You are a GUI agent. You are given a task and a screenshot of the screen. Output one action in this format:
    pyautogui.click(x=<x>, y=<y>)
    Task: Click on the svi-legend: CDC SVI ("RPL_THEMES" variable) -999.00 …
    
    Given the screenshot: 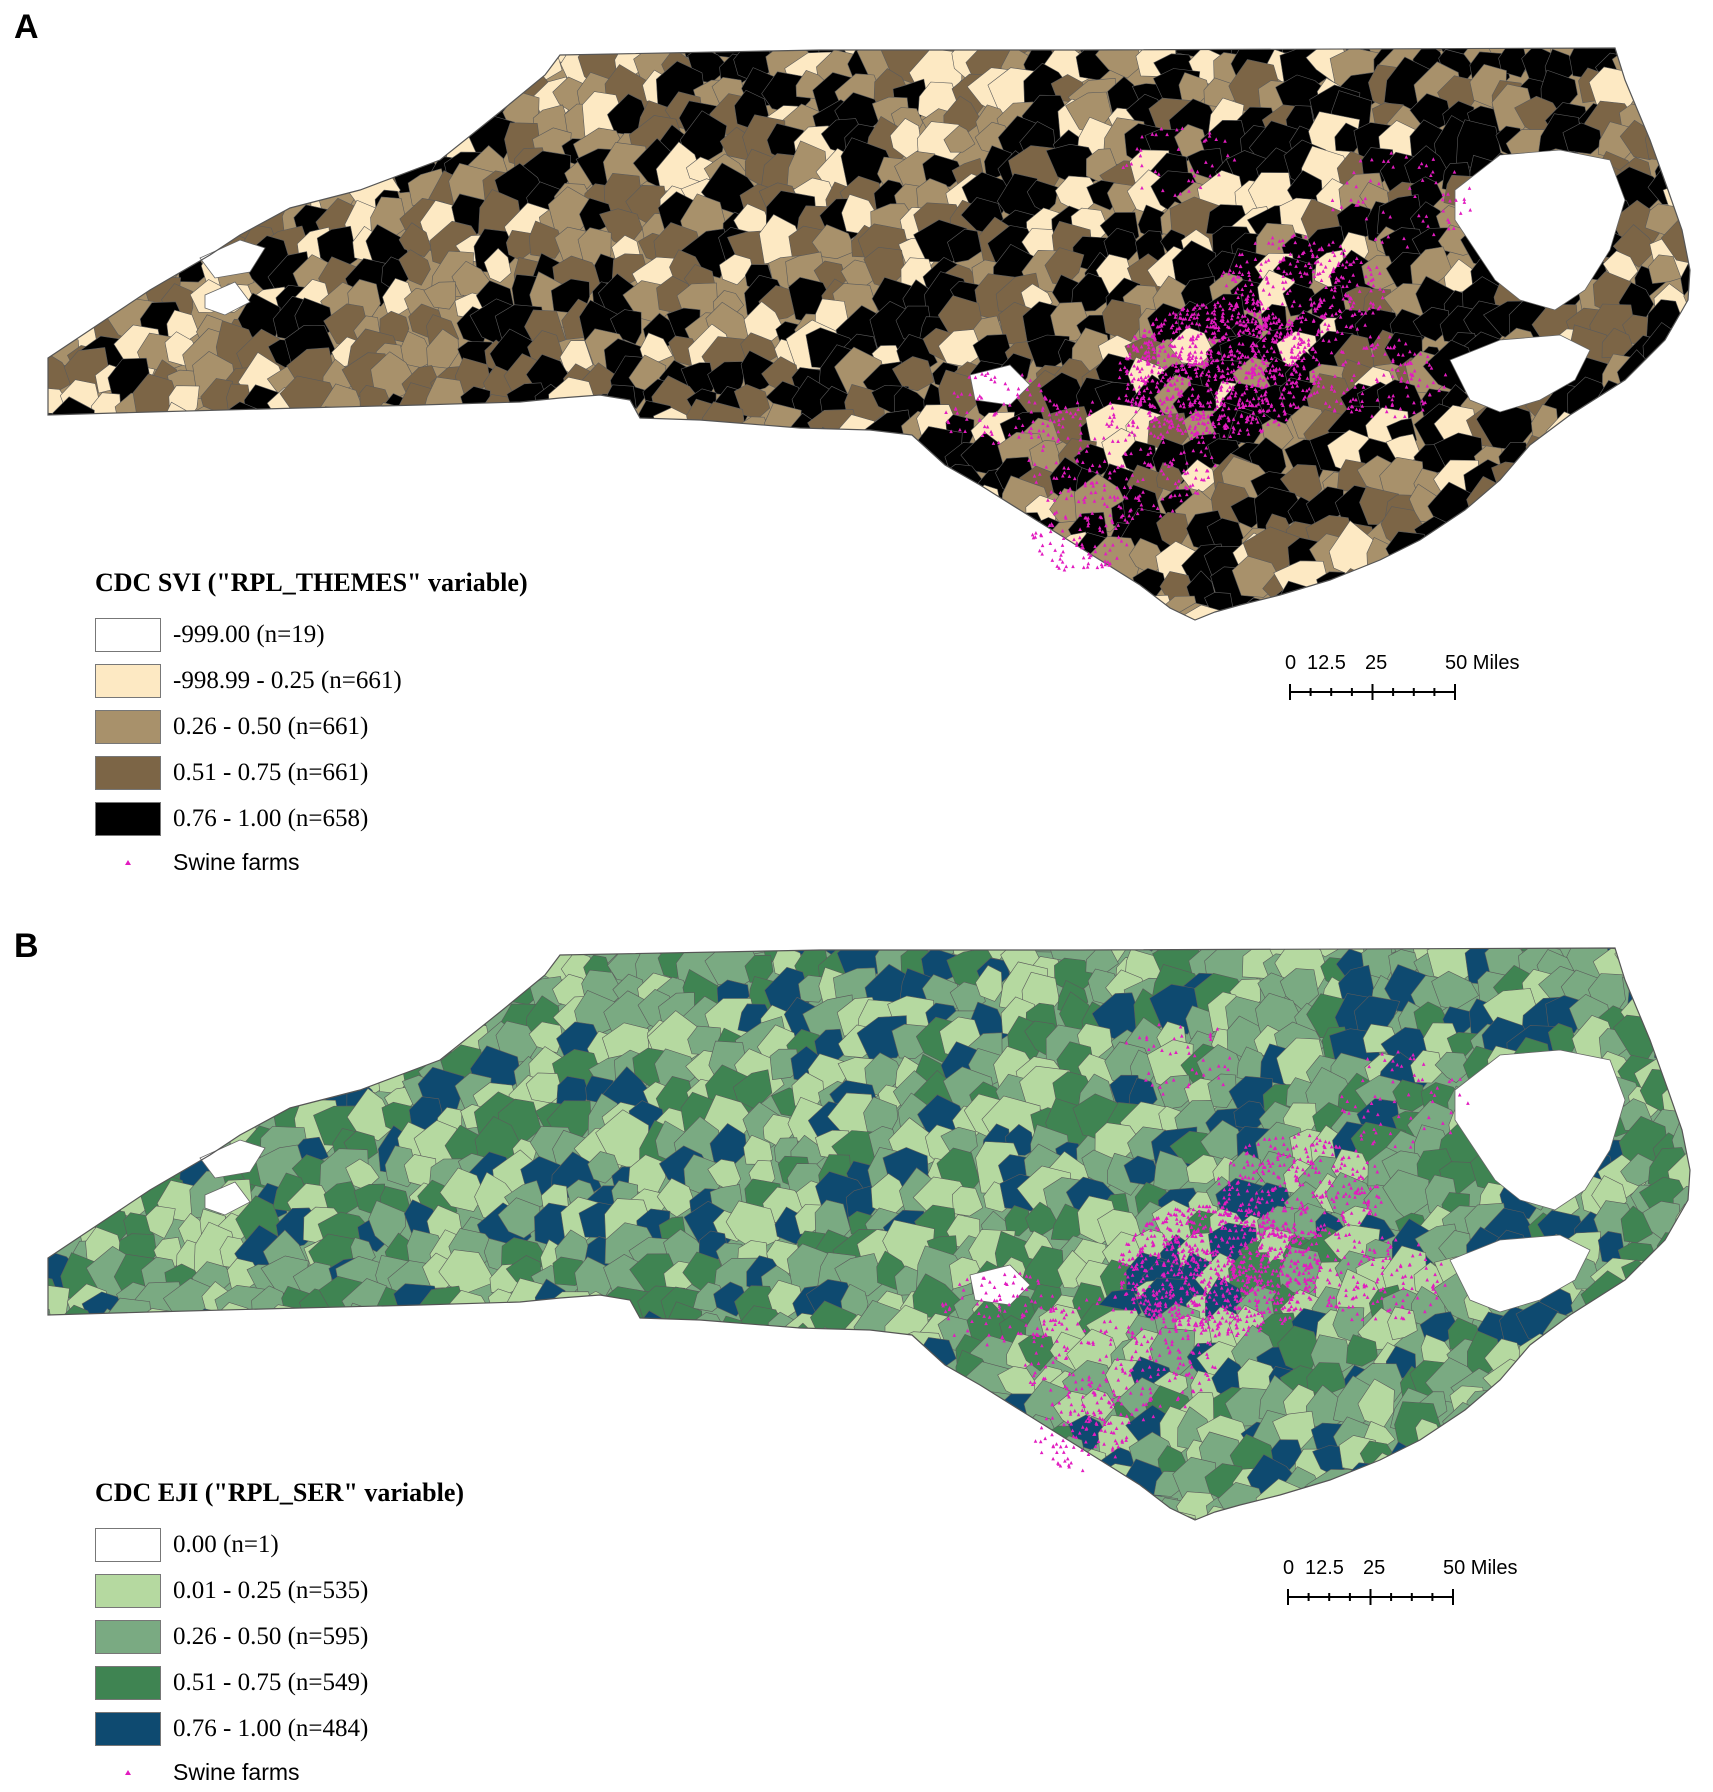 What is the action you would take?
    pyautogui.click(x=311, y=725)
    